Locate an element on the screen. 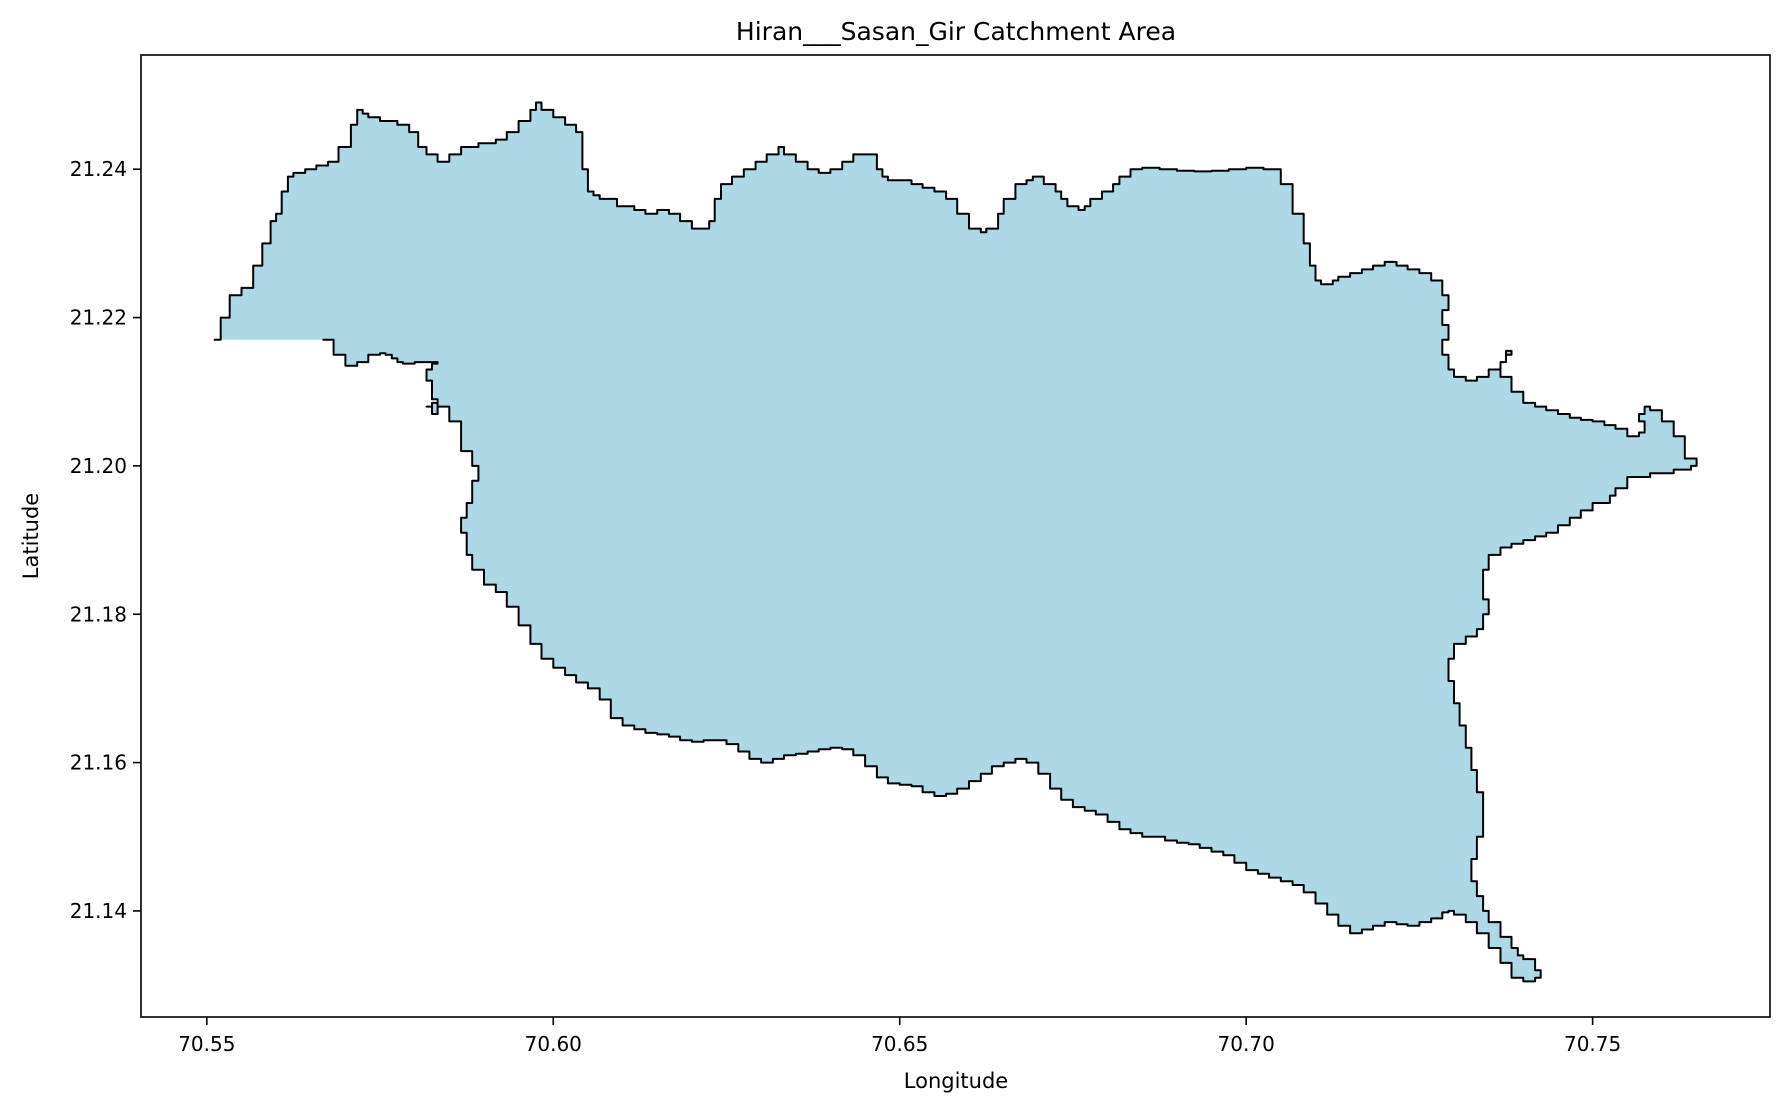 This screenshot has width=1781, height=1107. y-tick-label: 21.16 is located at coordinates (98, 763).